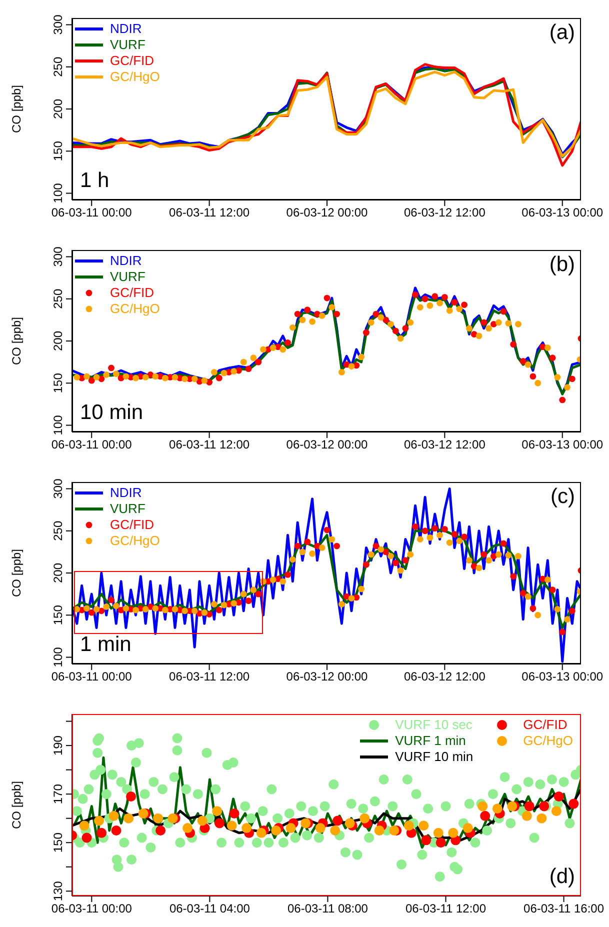 Image resolution: width=609 pixels, height=927 pixels. Describe the element at coordinates (112, 413) in the screenshot. I see `annotation: 10 min` at that location.